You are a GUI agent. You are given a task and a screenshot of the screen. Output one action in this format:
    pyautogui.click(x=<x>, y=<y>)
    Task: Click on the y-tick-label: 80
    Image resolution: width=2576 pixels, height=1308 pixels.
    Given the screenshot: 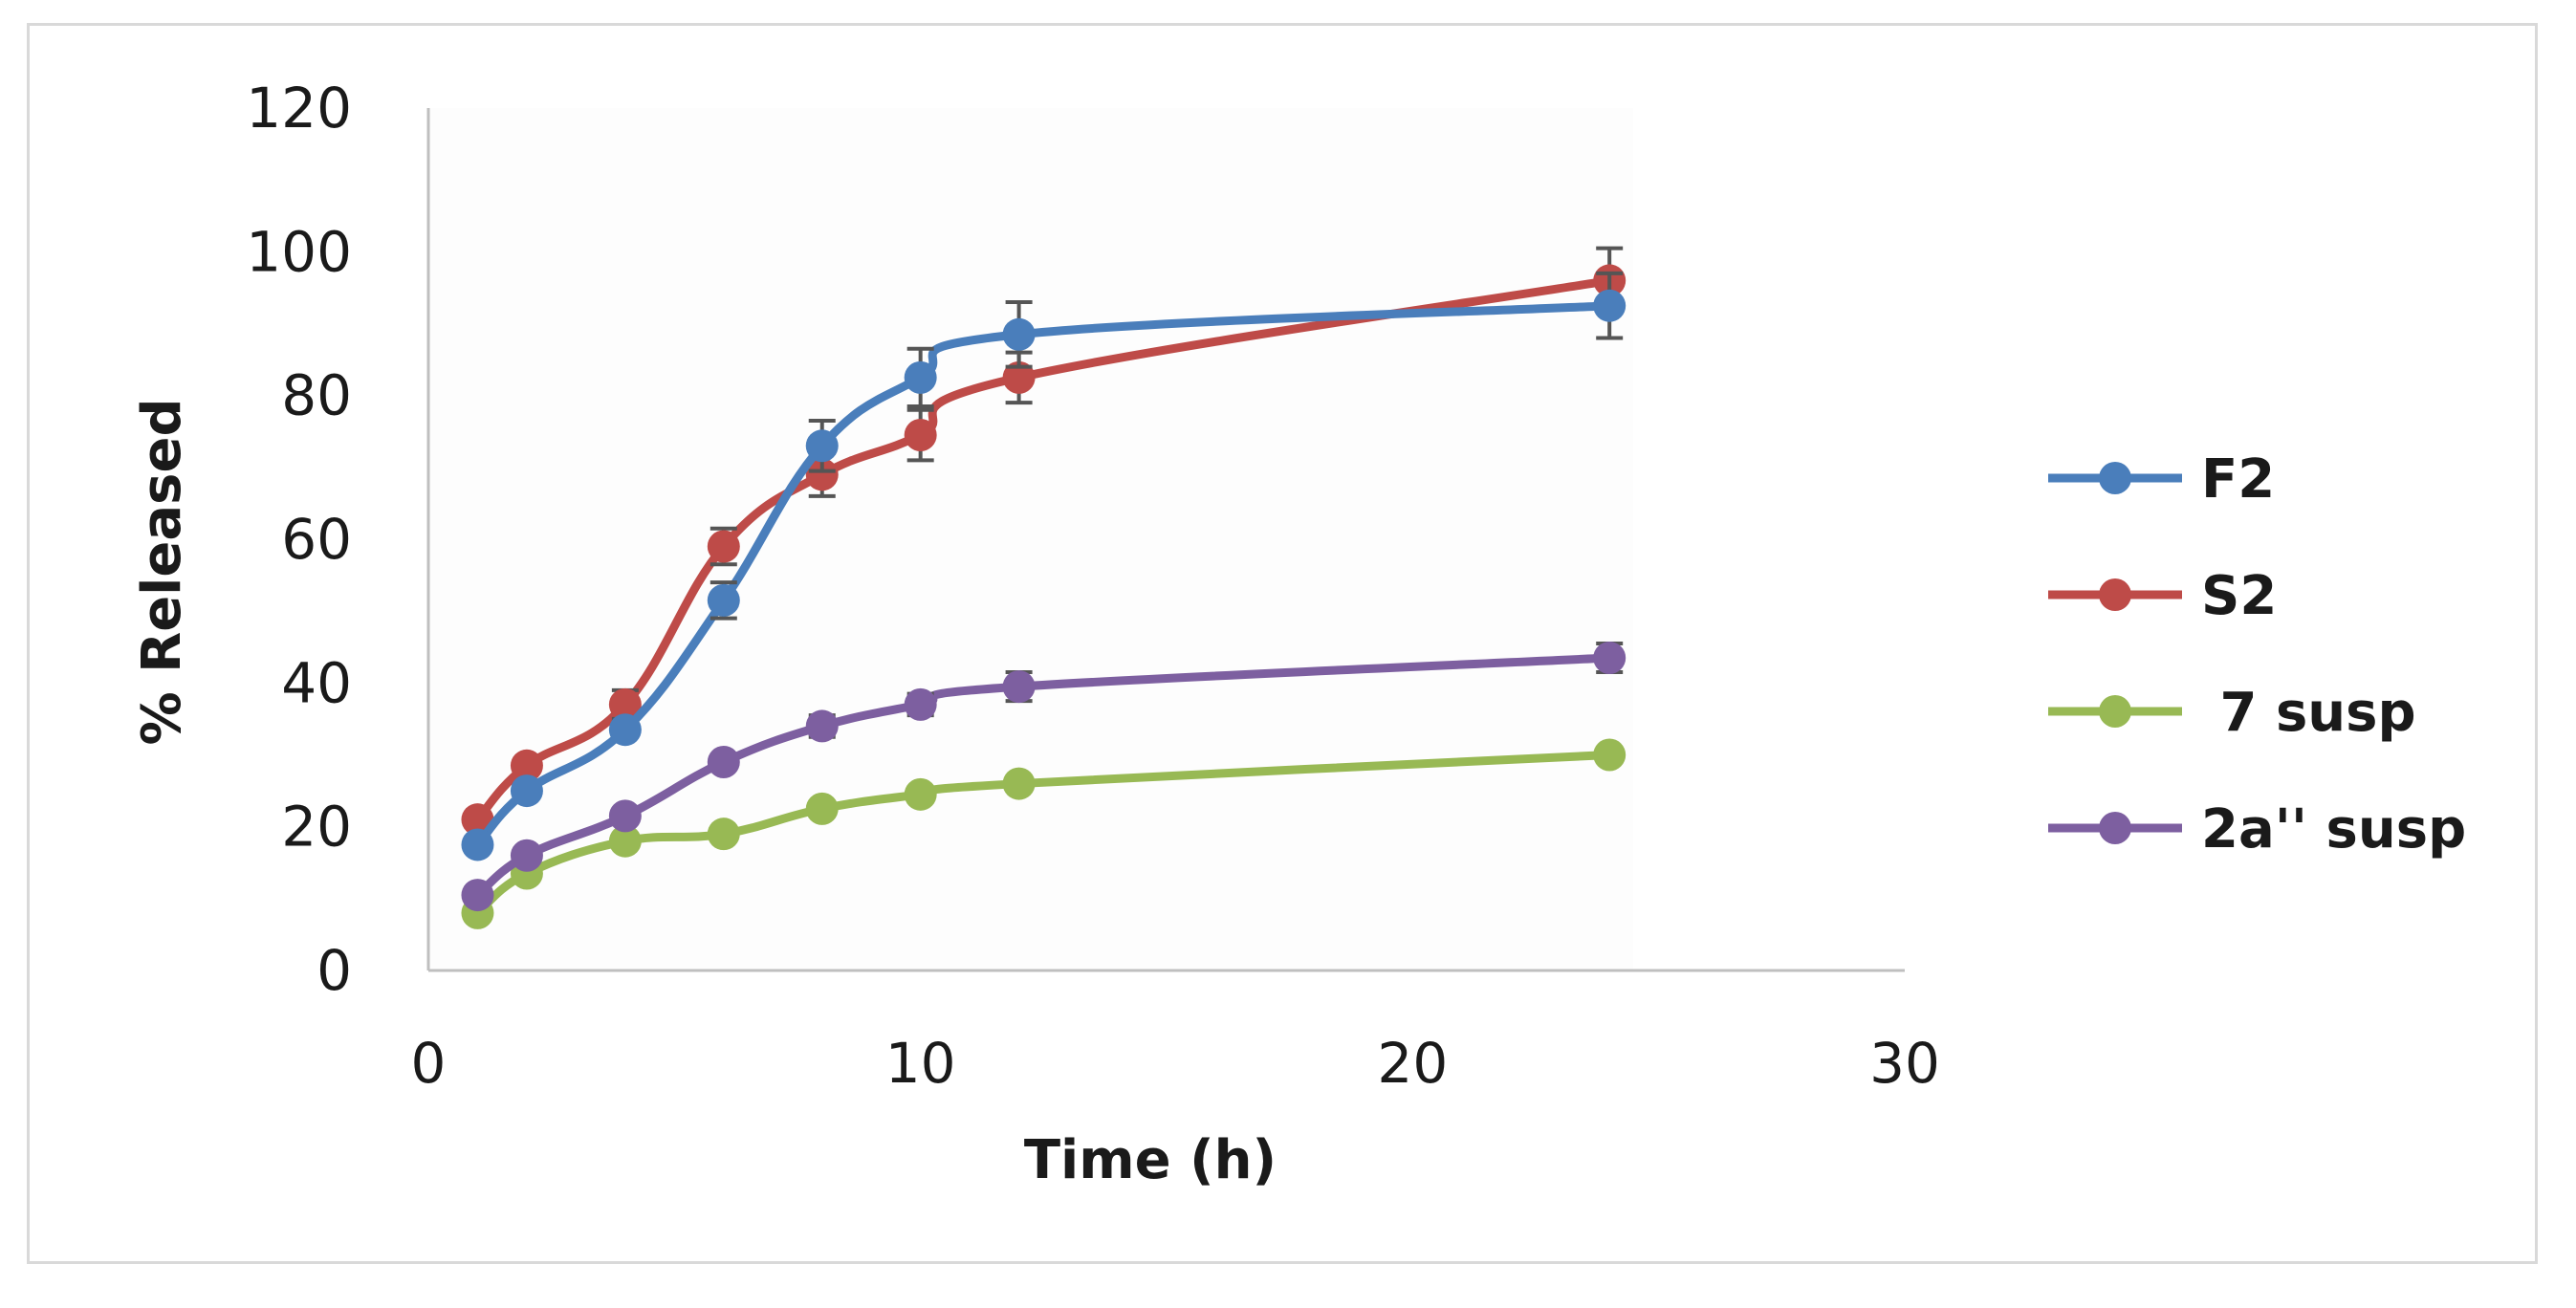 What is the action you would take?
    pyautogui.click(x=316, y=395)
    